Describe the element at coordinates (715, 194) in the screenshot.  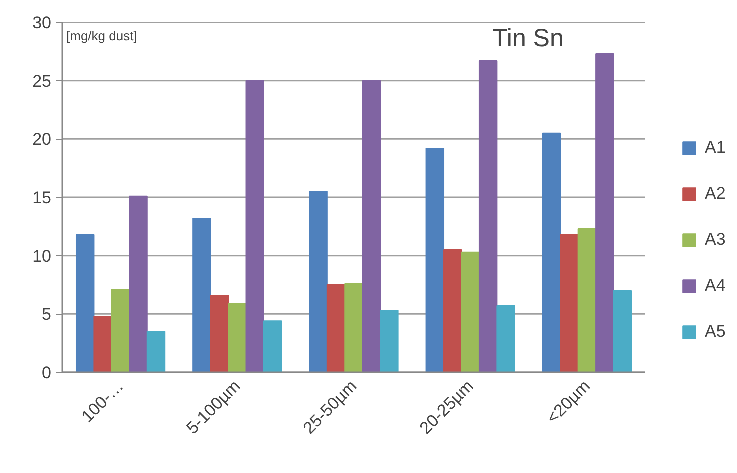
I see `legend-label: A2` at that location.